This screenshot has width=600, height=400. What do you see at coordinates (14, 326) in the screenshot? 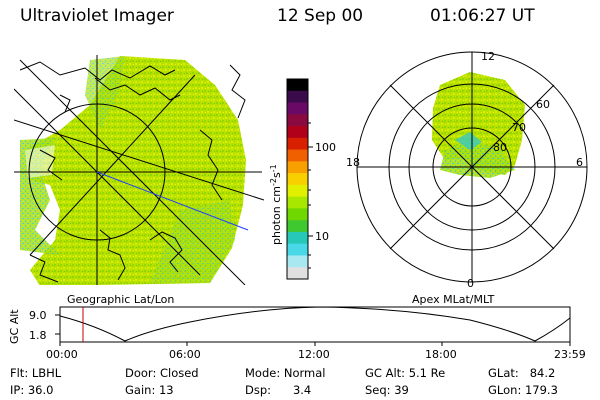
I see `timeline-y-axis-label: GC Alt` at bounding box center [14, 326].